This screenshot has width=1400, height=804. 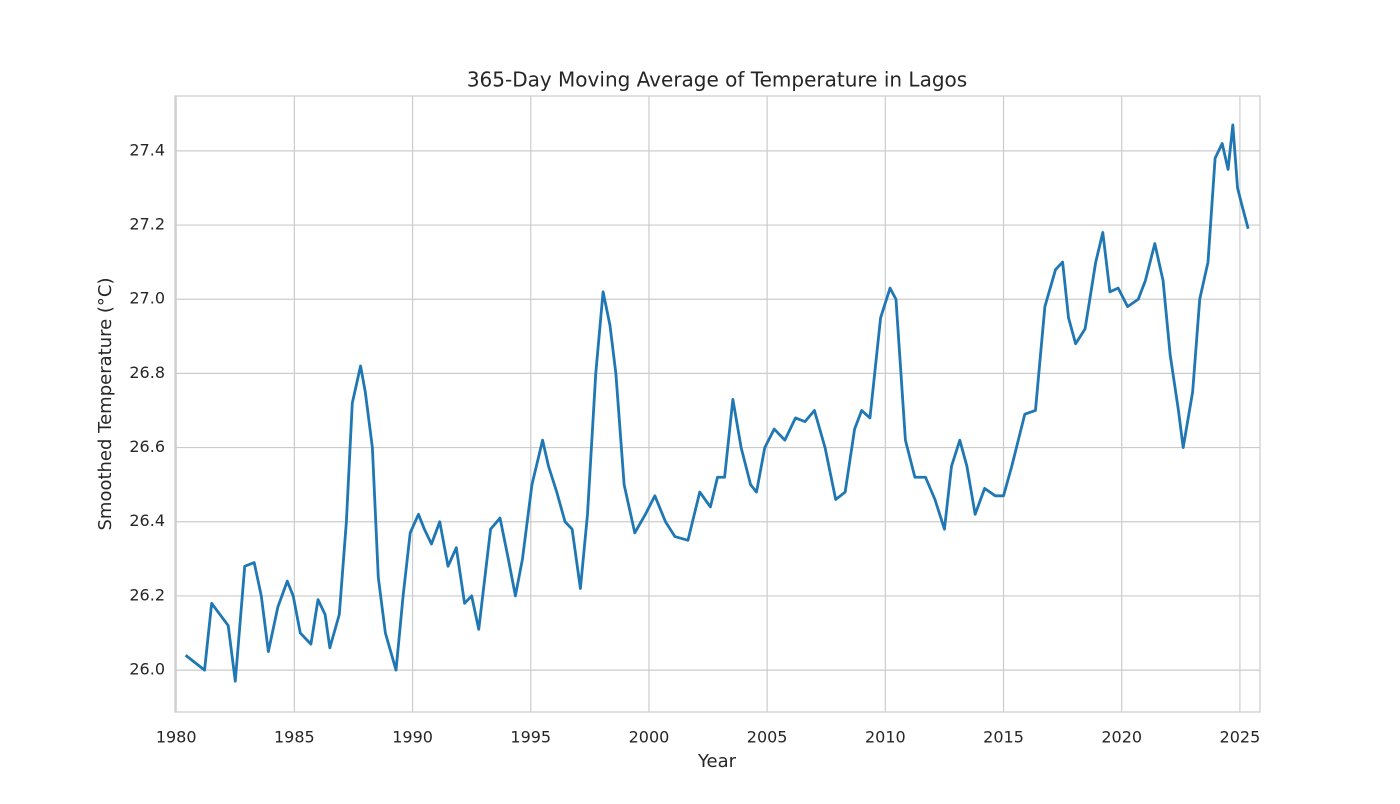 What do you see at coordinates (649, 737) in the screenshot?
I see `x-tick-label: 2000` at bounding box center [649, 737].